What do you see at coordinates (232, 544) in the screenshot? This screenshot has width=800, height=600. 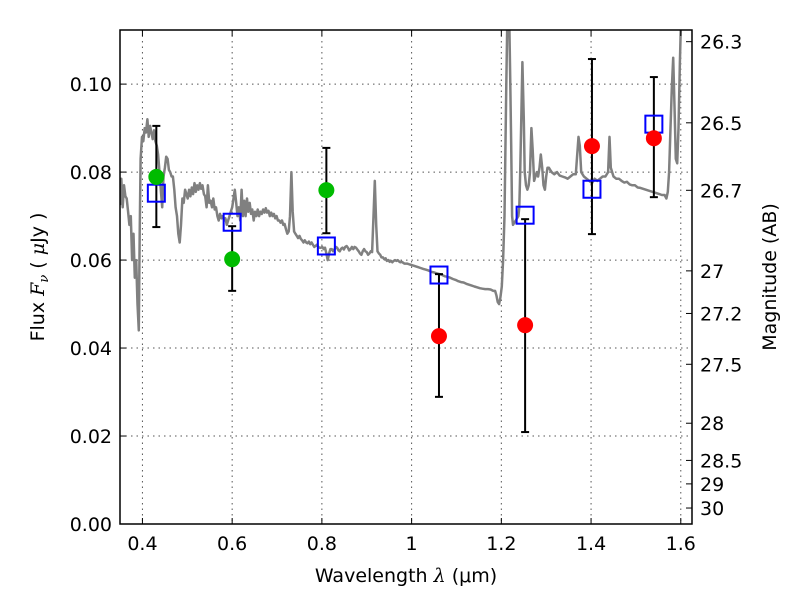 I see `x-tick-label: 0.6` at bounding box center [232, 544].